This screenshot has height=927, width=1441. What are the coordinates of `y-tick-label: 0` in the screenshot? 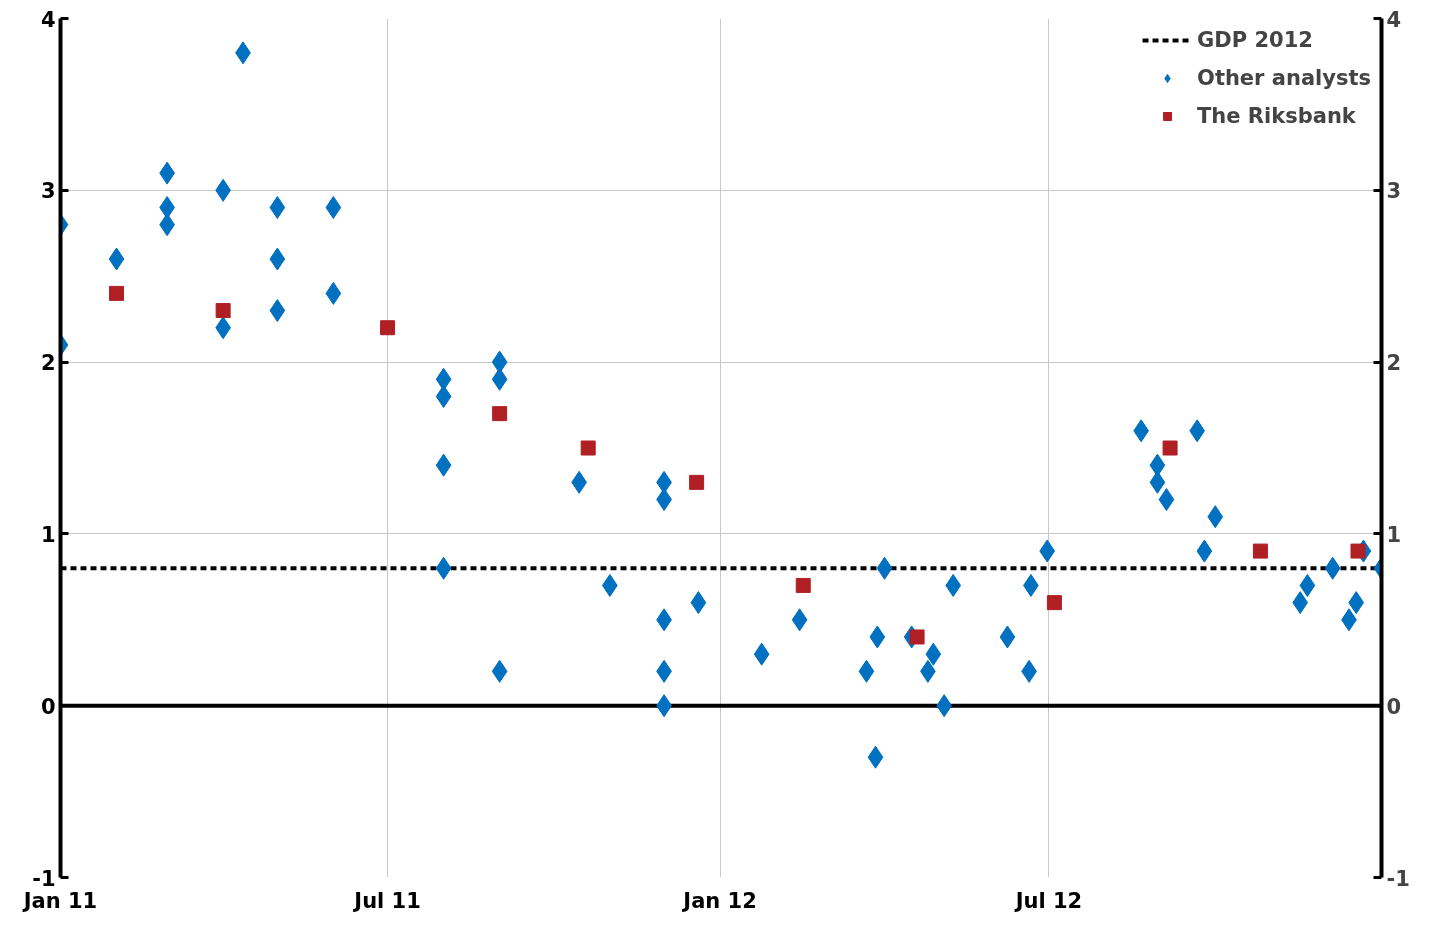 It's located at (48, 706).